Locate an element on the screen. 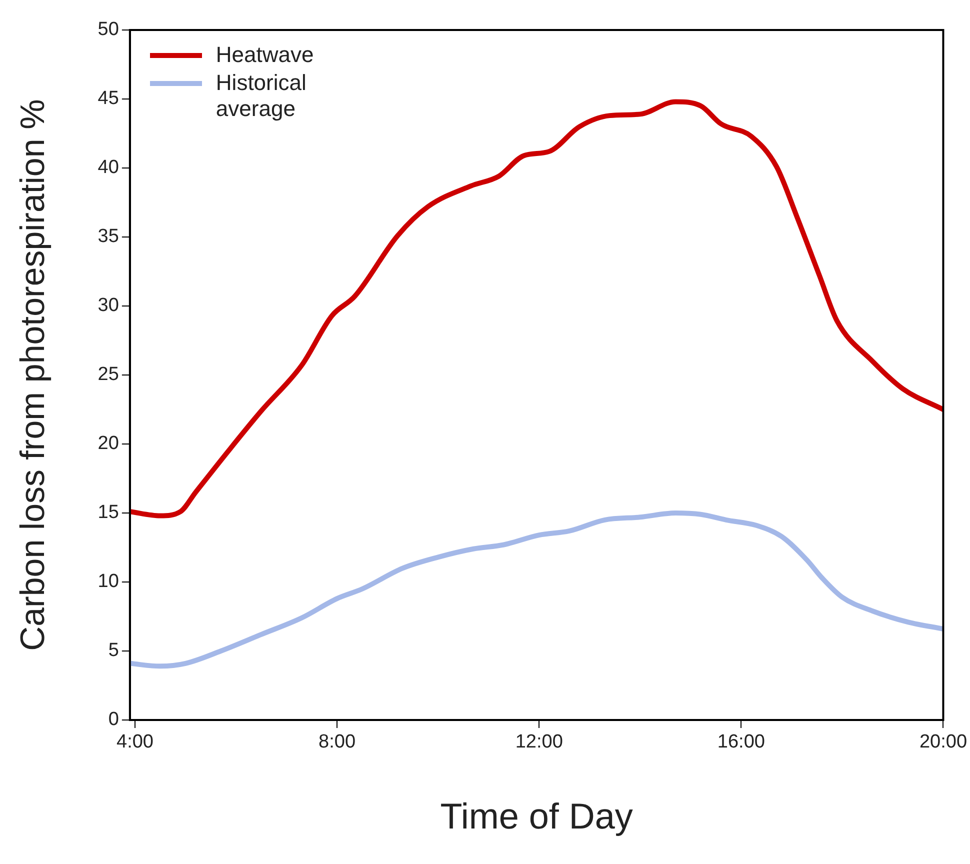 This screenshot has width=970, height=864. x-tick-label: 20:00 is located at coordinates (943, 742).